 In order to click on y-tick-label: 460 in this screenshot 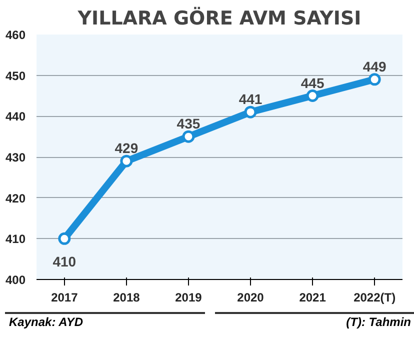, I will do `click(15, 35)`.